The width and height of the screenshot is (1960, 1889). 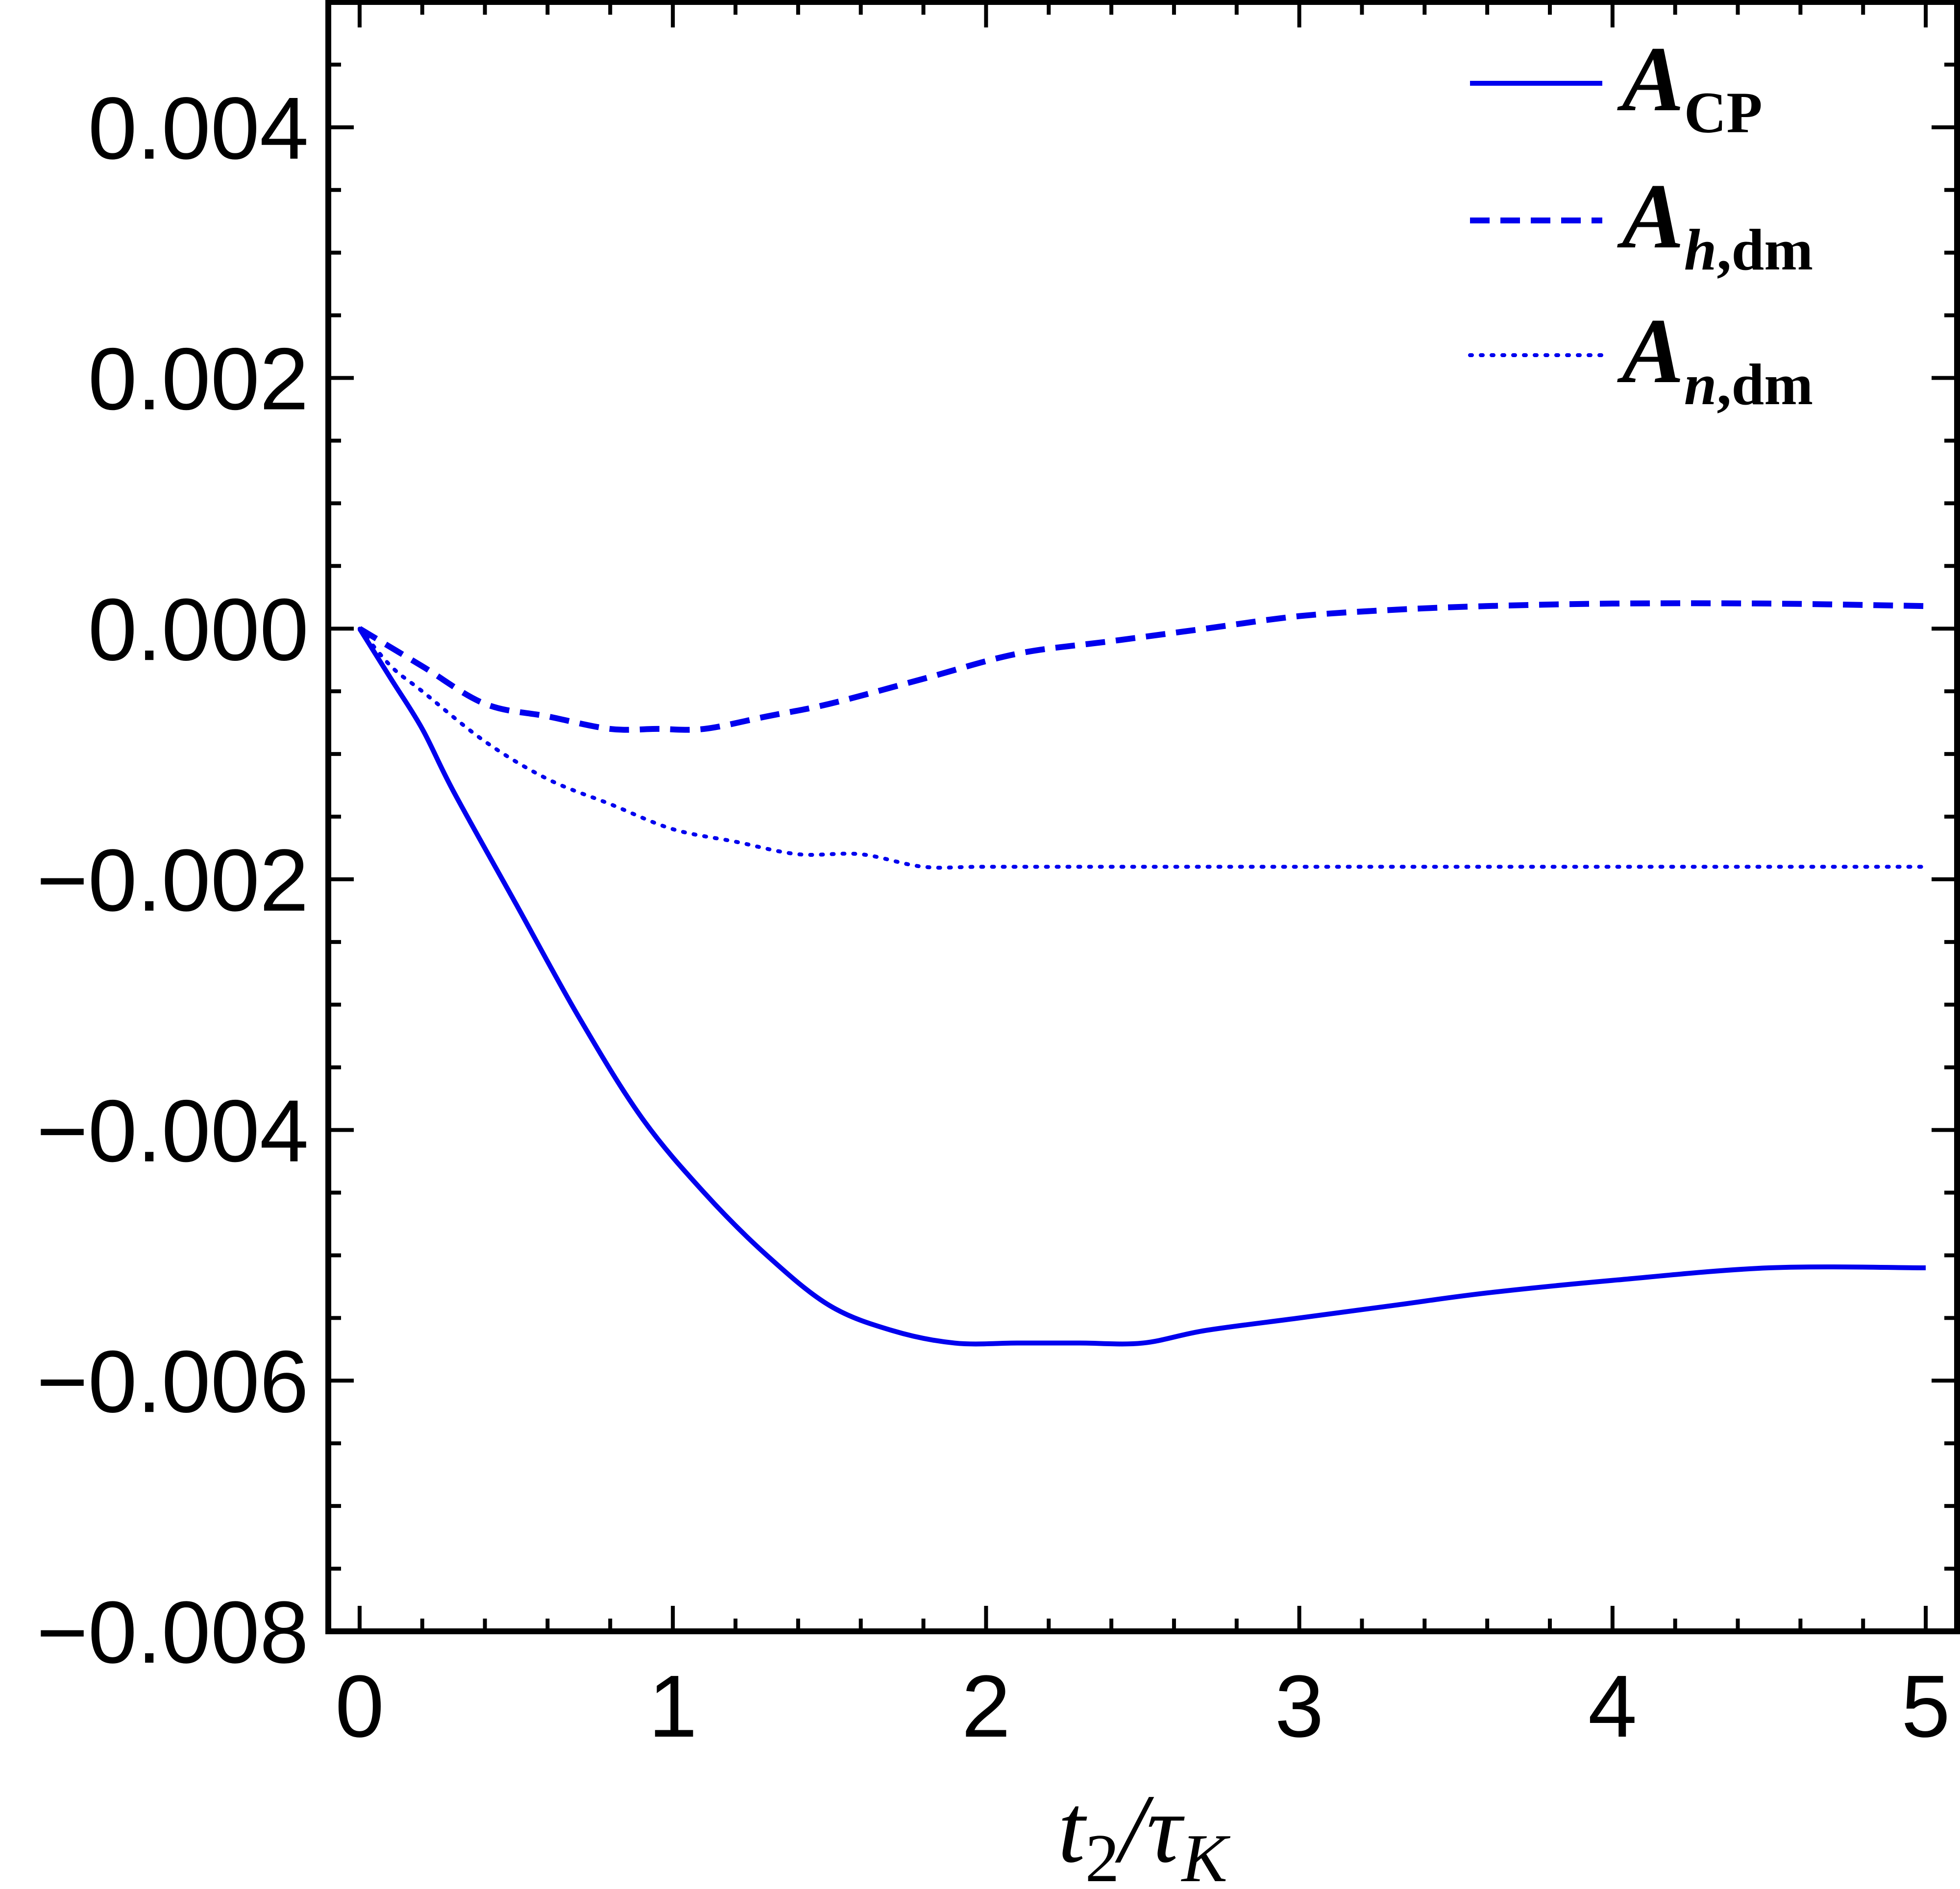 I want to click on y-tick-label: −0.004, so click(x=172, y=1131).